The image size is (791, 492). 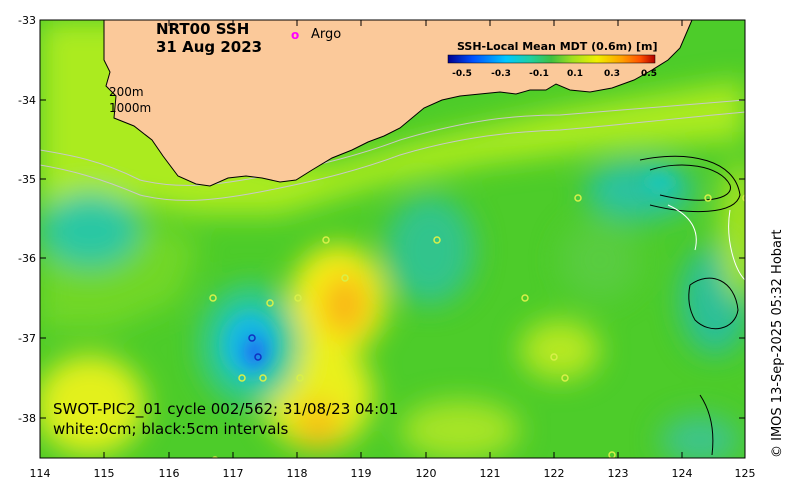 What do you see at coordinates (501, 74) in the screenshot?
I see `colorbar-tick: -0.3` at bounding box center [501, 74].